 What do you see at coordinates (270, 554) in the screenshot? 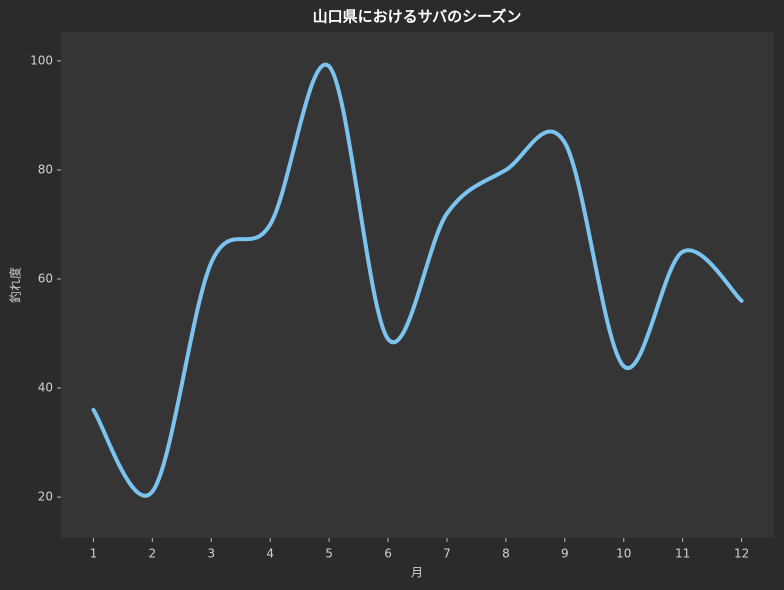
I see `x-tick-label: 4` at bounding box center [270, 554].